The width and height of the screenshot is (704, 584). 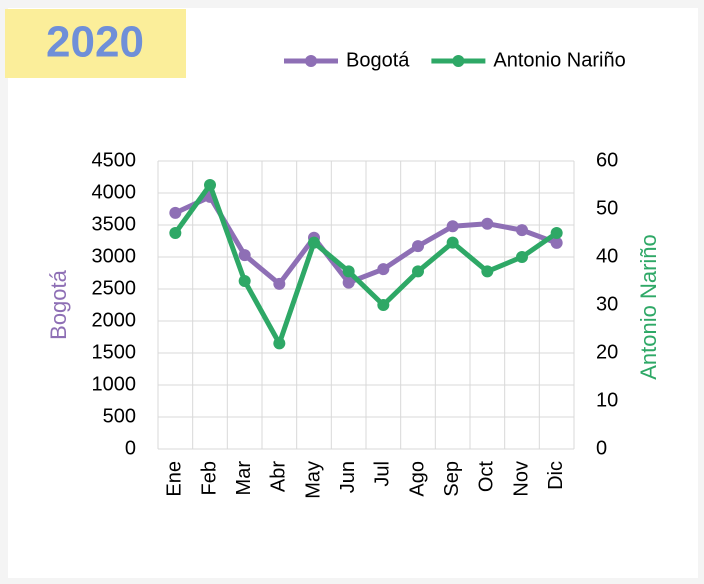 I want to click on y-tick-label: 4500, so click(x=114, y=160).